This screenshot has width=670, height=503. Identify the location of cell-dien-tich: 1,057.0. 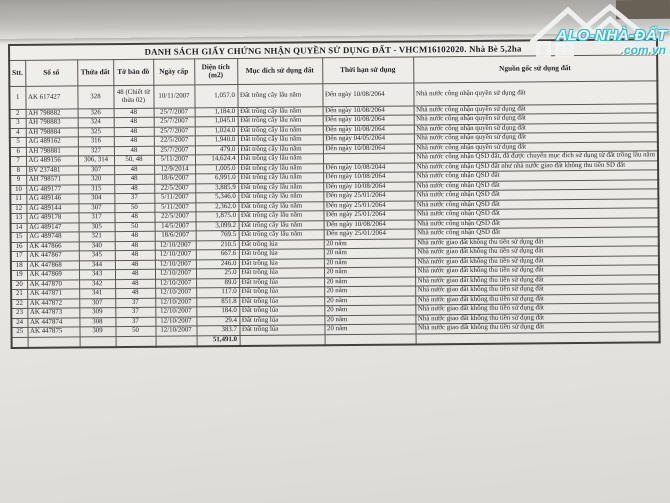
(216, 96).